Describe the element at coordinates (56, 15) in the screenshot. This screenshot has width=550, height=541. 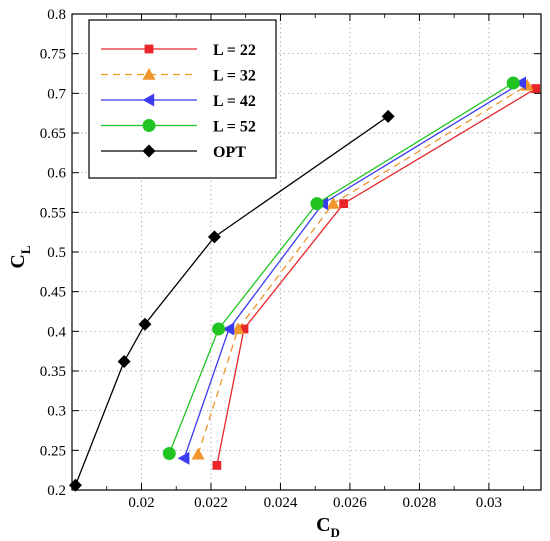
I see `y-tick-label: 0.8` at that location.